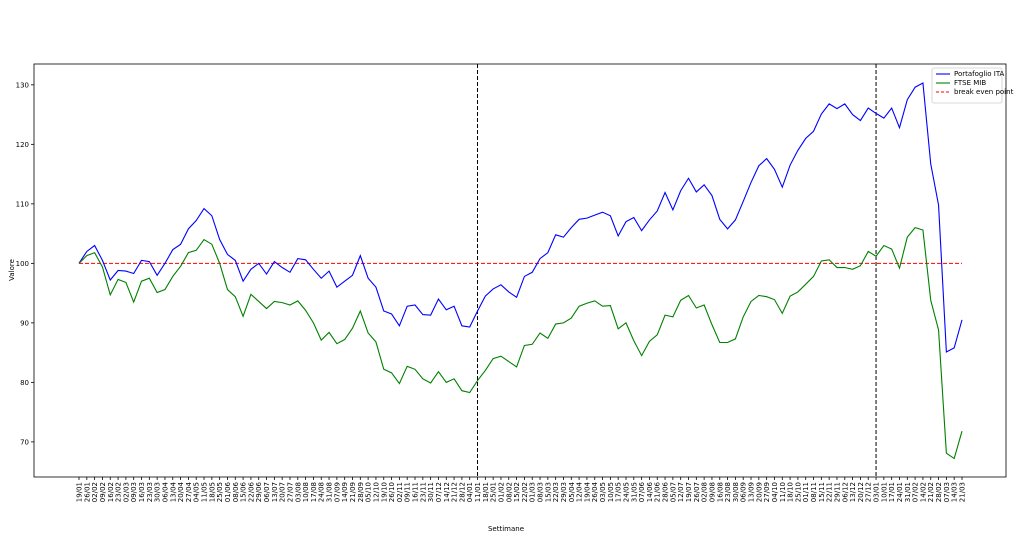 The height and width of the screenshot is (537, 1024). I want to click on x-tick-label: 13/04, so click(173, 491).